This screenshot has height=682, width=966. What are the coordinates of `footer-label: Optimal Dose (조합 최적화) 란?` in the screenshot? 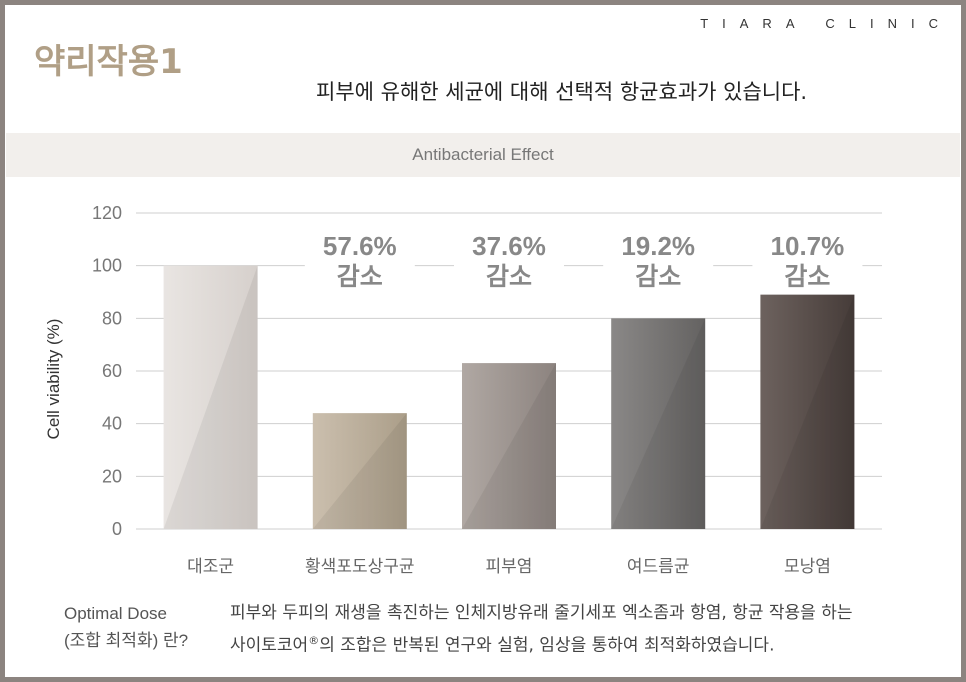 It's located at (126, 627).